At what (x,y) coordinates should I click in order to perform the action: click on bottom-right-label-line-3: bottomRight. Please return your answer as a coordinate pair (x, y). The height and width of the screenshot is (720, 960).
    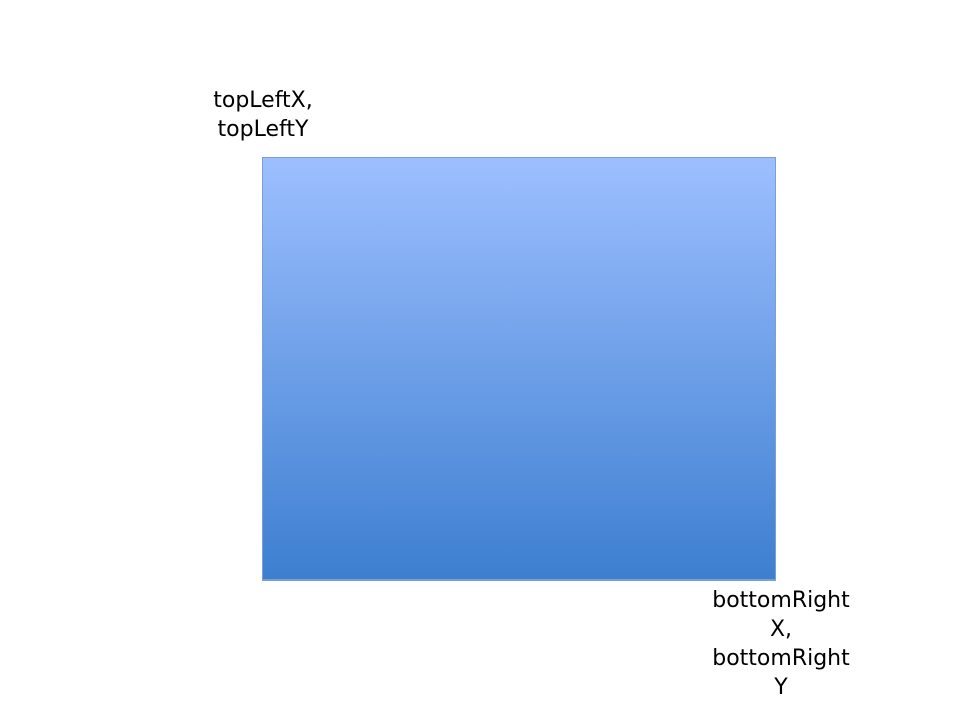
    Looking at the image, I should click on (781, 658).